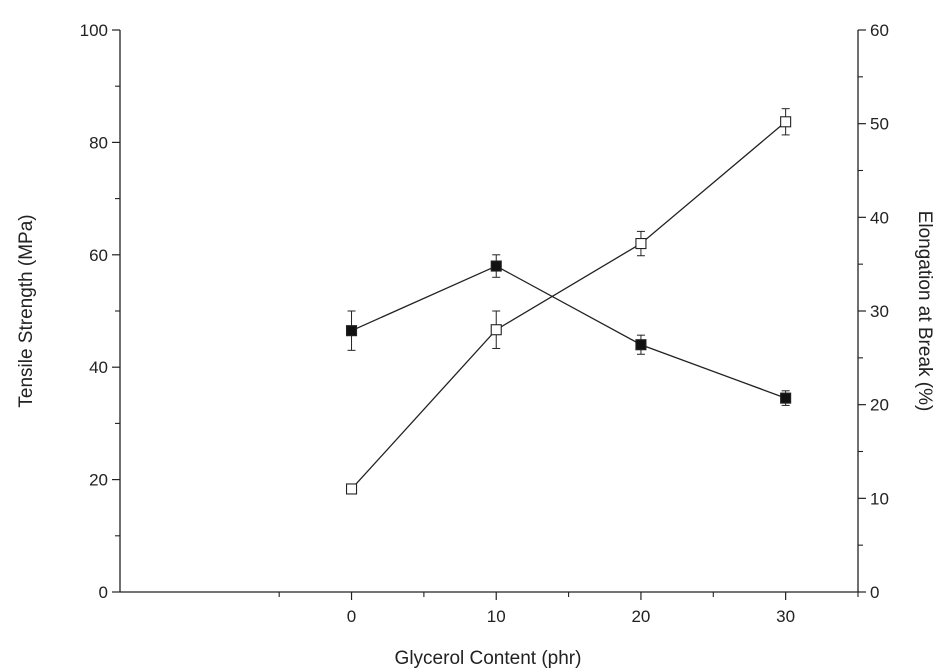 The image size is (942, 672). Describe the element at coordinates (879, 405) in the screenshot. I see `y2-tick-label: 20` at that location.